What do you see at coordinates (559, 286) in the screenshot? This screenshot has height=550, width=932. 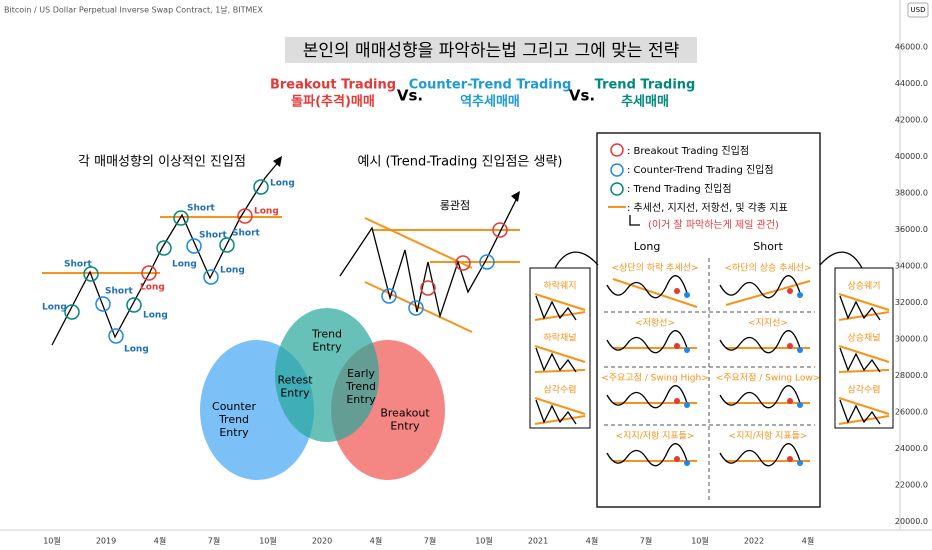 I see `pattern-label: 하락웨지` at bounding box center [559, 286].